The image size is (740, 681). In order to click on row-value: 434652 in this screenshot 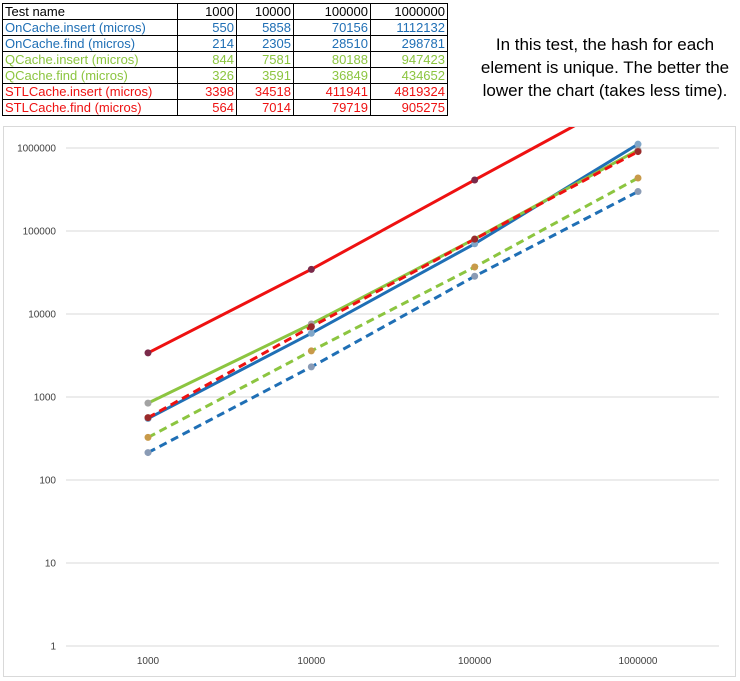, I will do `click(409, 75)`.